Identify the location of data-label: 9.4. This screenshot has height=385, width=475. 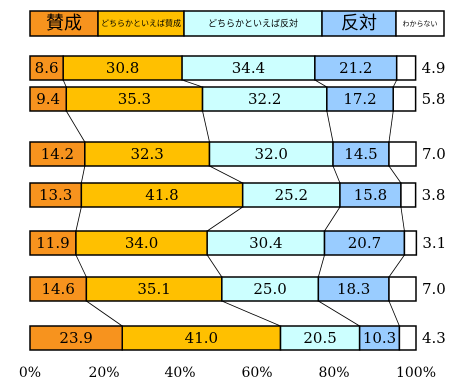
(48, 99).